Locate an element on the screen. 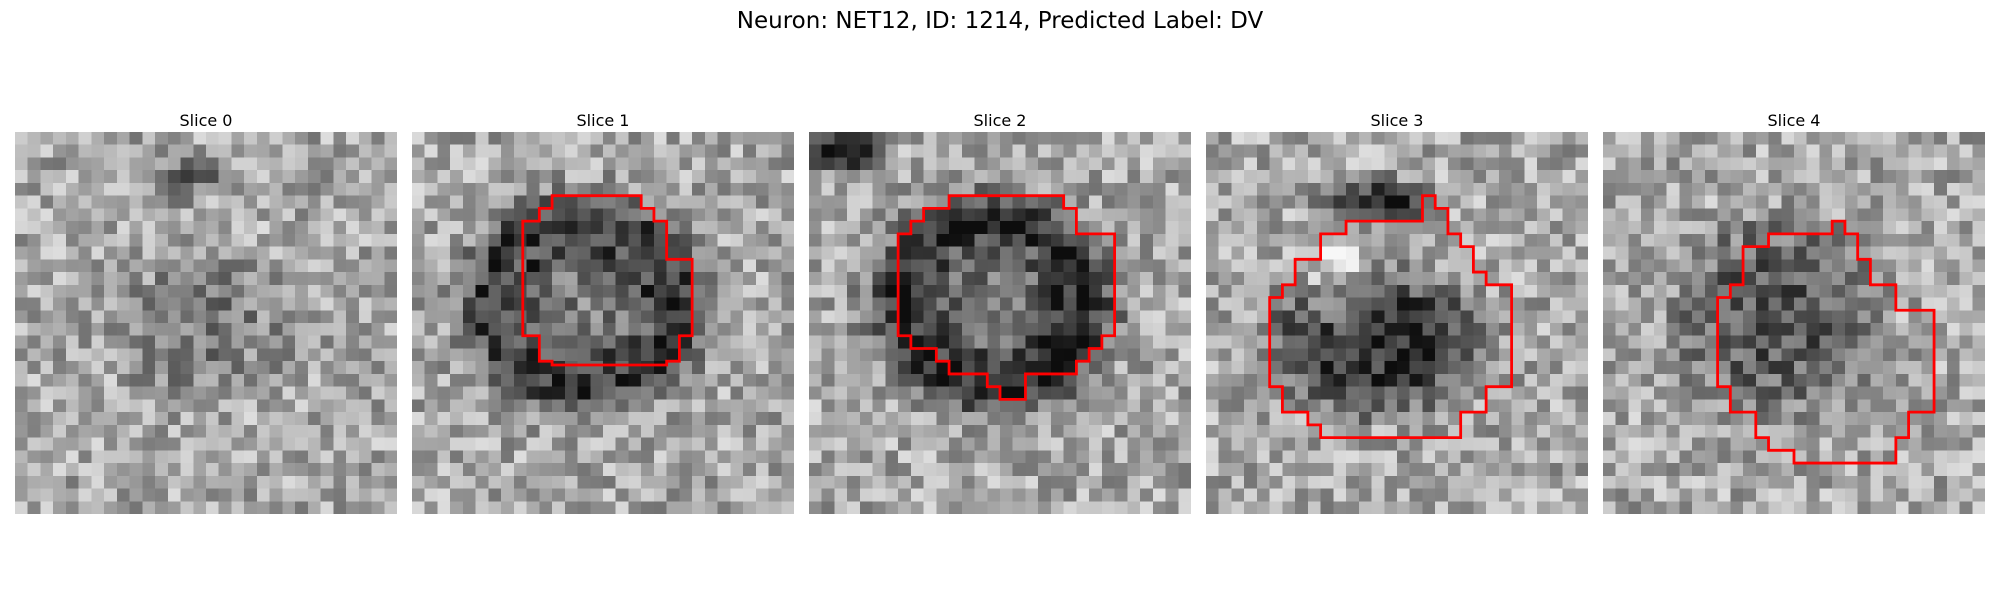  slice-title: Slice 0 is located at coordinates (206, 120).